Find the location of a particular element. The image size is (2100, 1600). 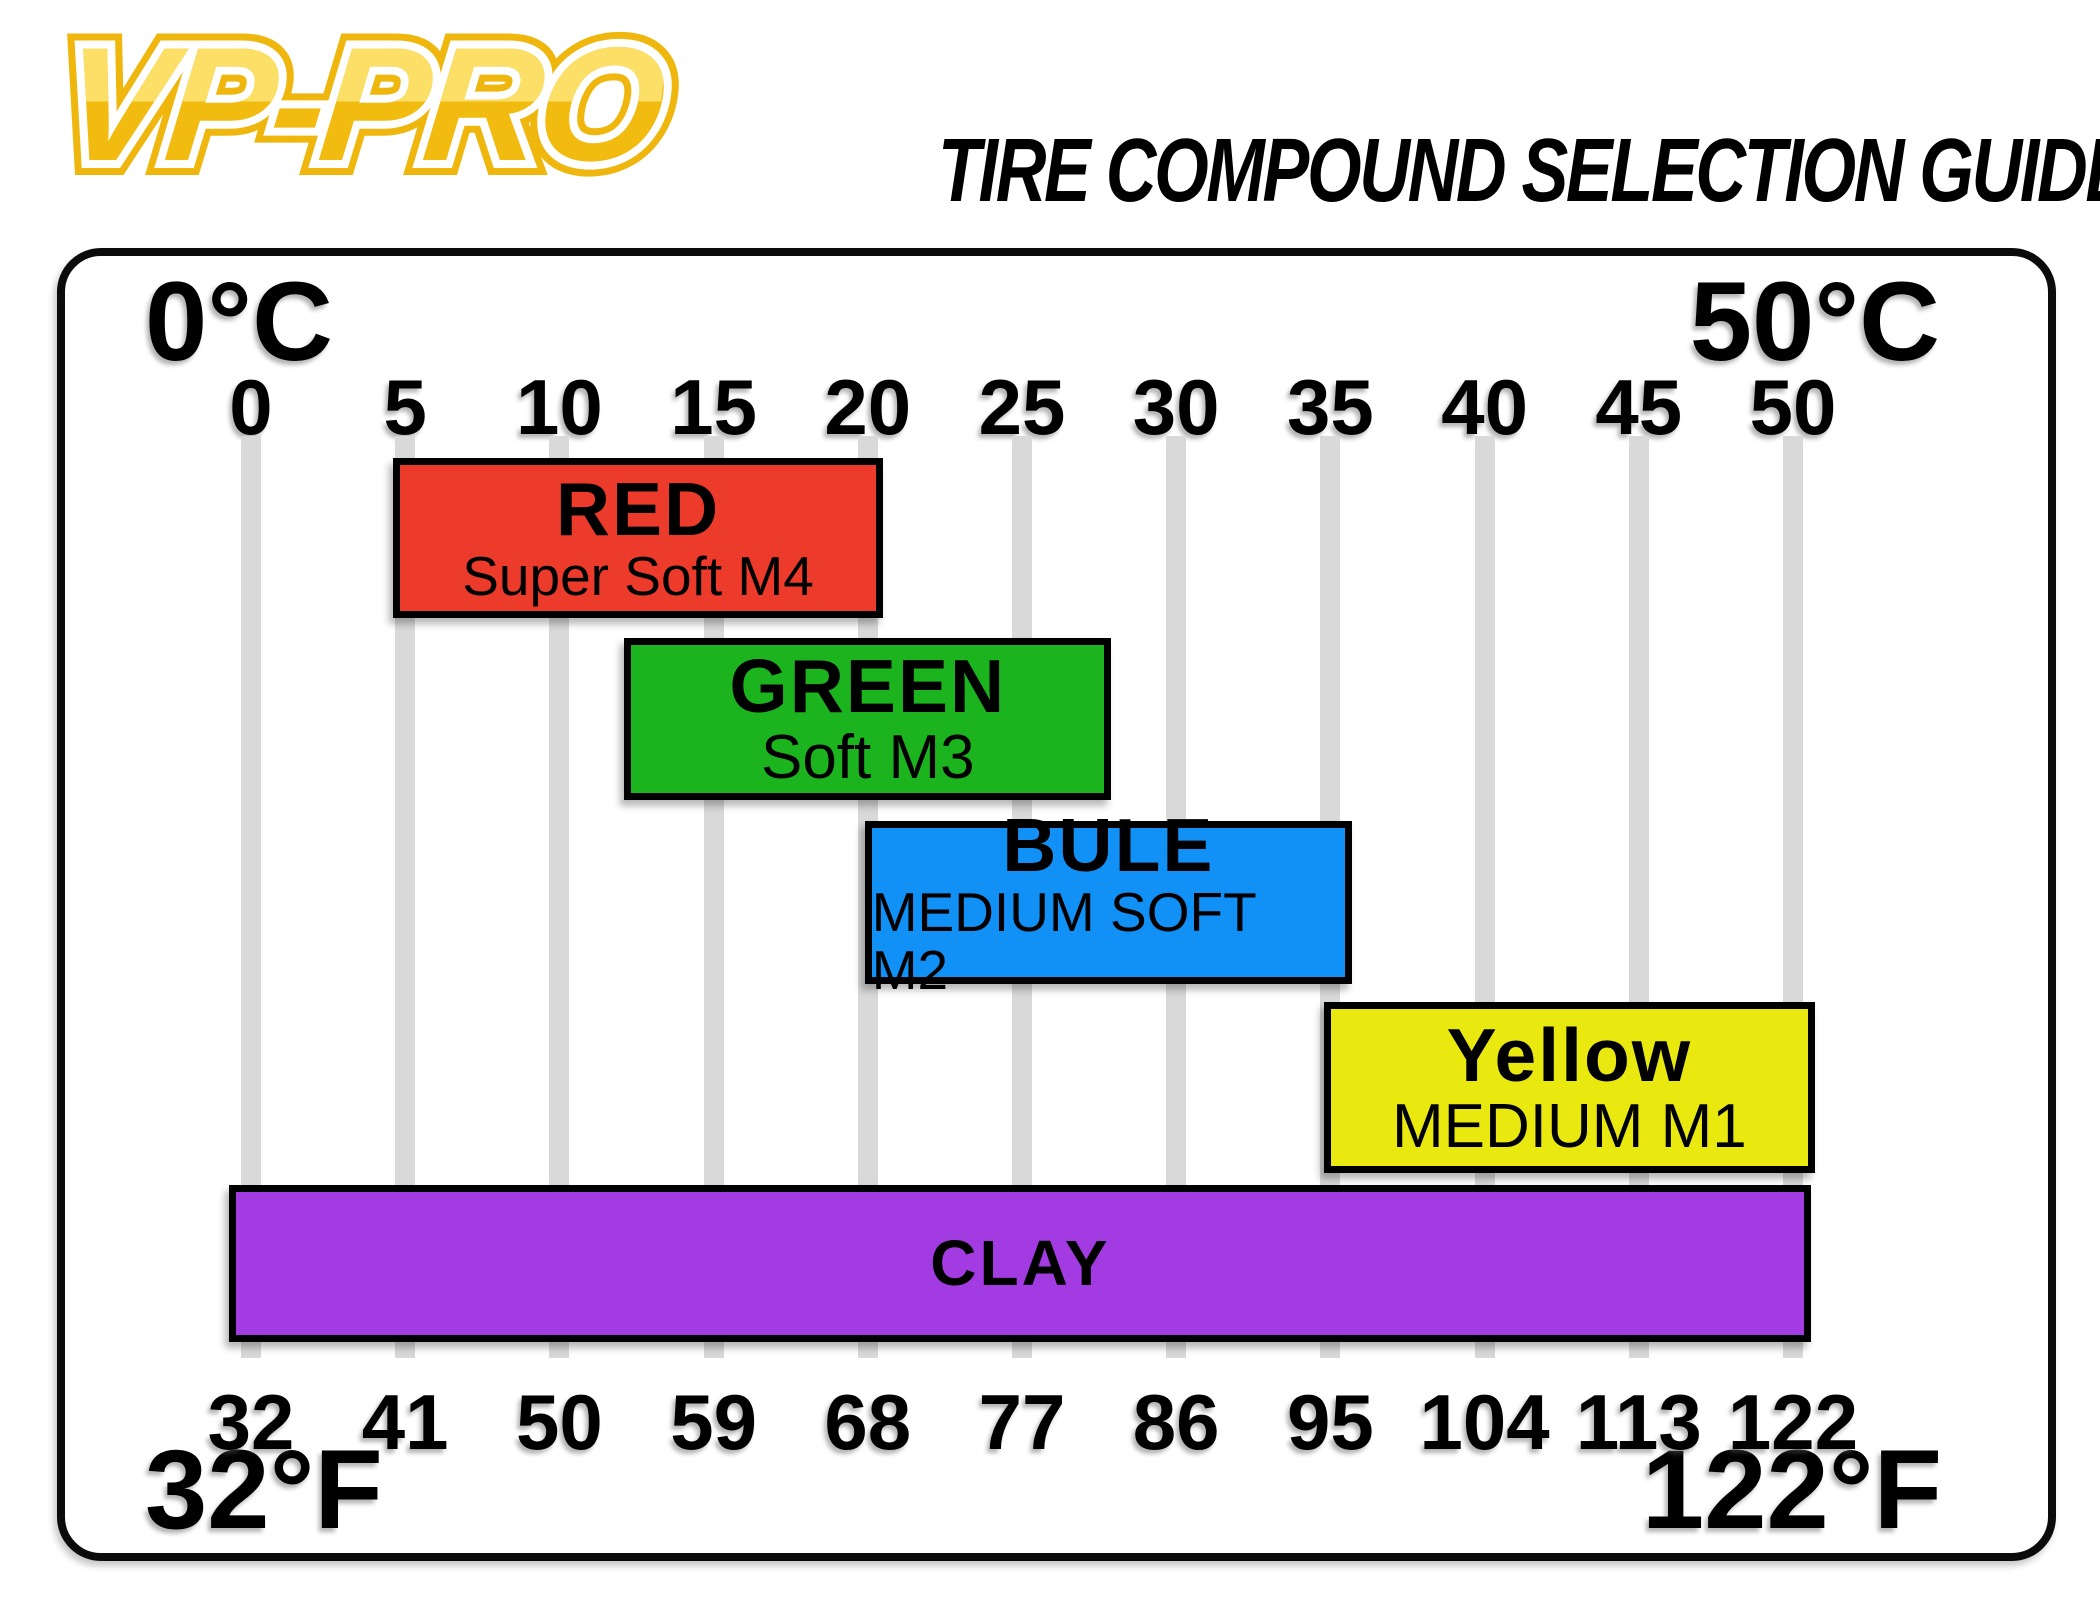

fahrenheit-tick-label: 86 is located at coordinates (1176, 1422).